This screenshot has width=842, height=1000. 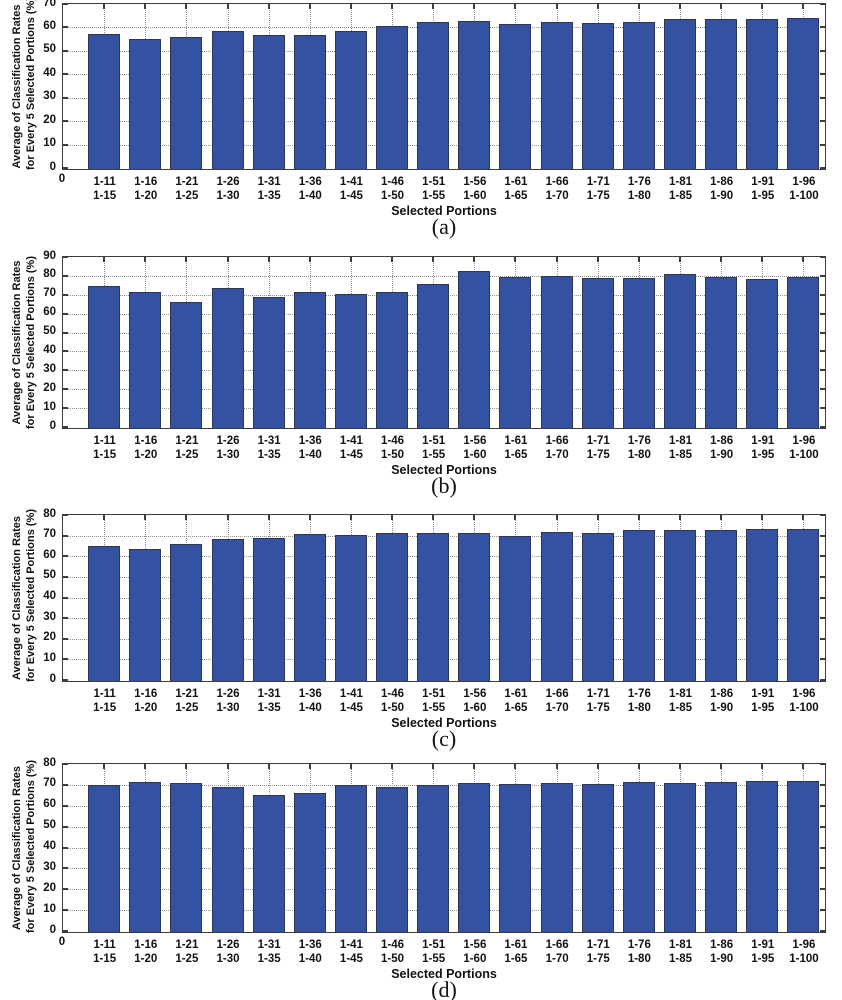 I want to click on x-tick-label-line1: 1-71, so click(x=598, y=182).